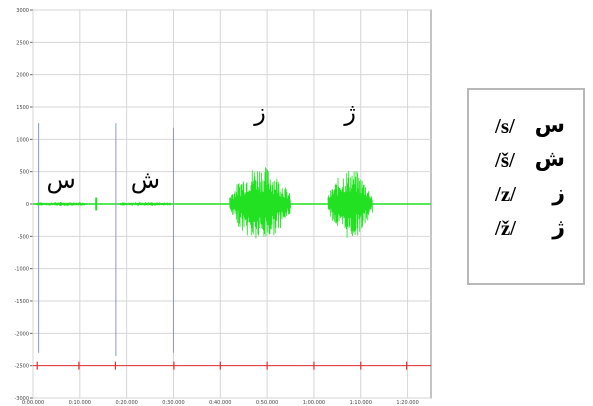 The height and width of the screenshot is (406, 593). What do you see at coordinates (407, 403) in the screenshot?
I see `x-tick-label: 1:20.000` at bounding box center [407, 403].